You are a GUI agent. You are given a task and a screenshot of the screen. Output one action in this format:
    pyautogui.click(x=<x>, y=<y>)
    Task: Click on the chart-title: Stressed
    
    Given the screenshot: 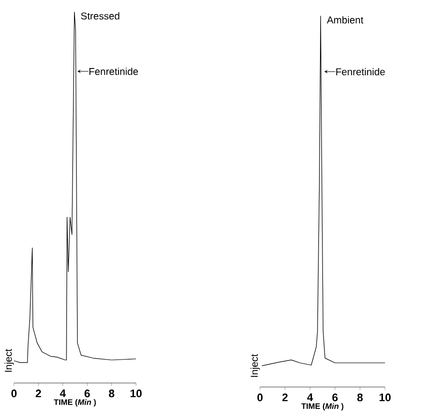 What is the action you would take?
    pyautogui.click(x=100, y=16)
    